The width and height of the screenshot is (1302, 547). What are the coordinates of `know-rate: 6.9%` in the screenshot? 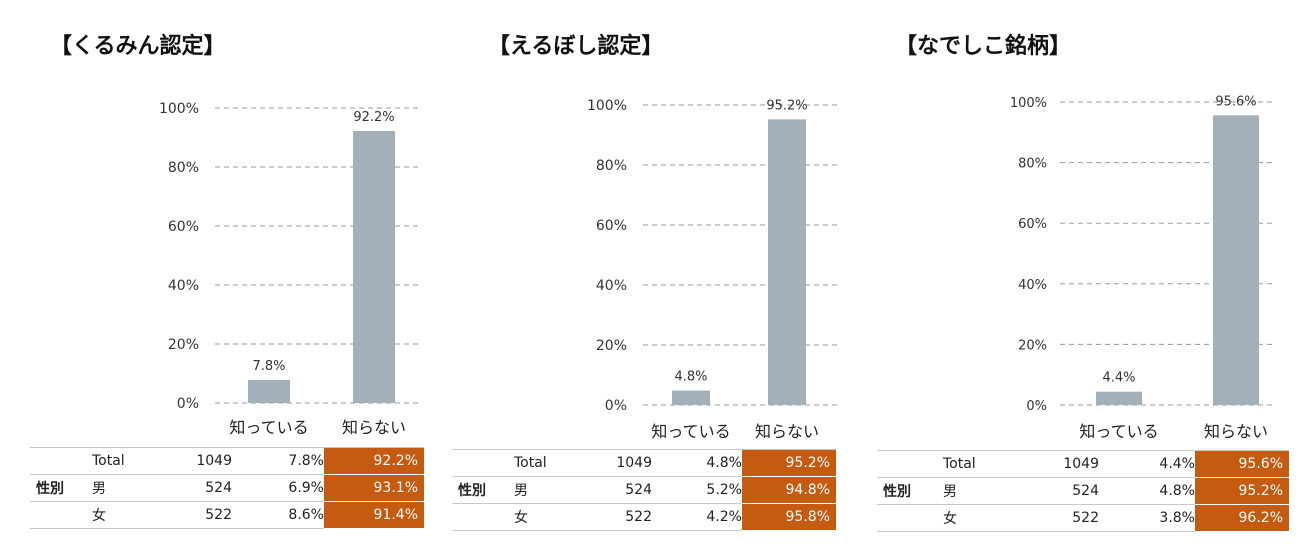 It's located at (278, 488).